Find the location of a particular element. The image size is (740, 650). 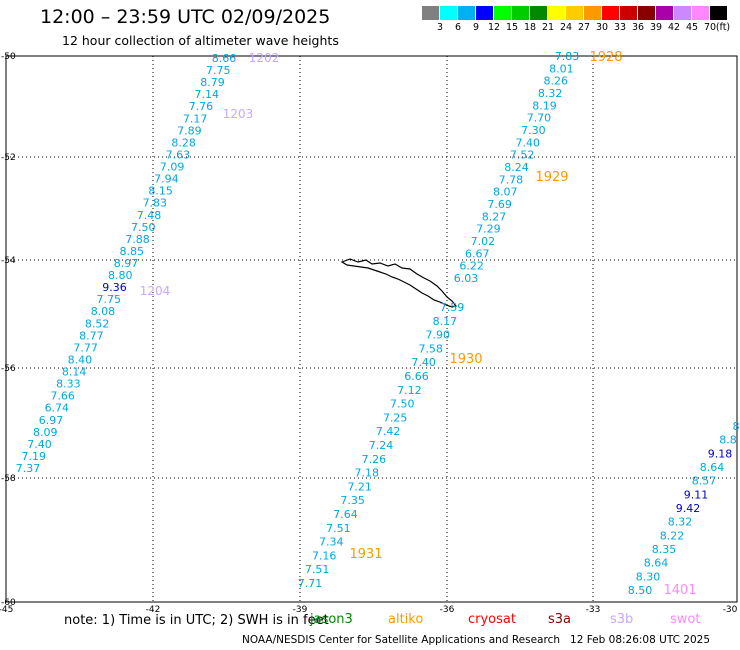

wave-height-value: 6.74 is located at coordinates (57, 408).